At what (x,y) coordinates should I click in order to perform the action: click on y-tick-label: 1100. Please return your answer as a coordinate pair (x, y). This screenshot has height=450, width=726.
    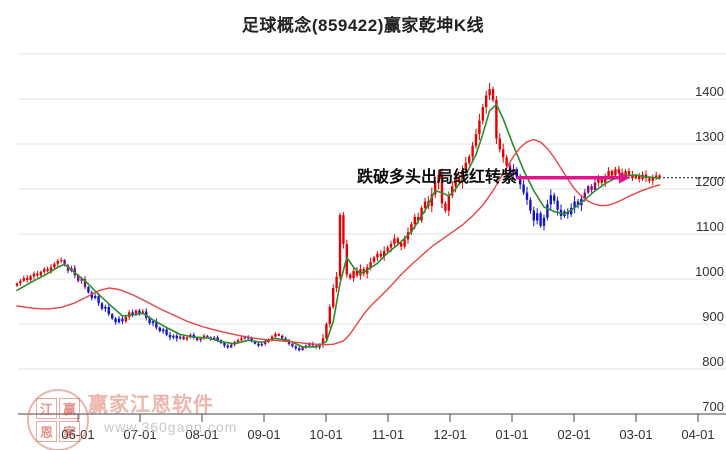
    Looking at the image, I should click on (710, 226).